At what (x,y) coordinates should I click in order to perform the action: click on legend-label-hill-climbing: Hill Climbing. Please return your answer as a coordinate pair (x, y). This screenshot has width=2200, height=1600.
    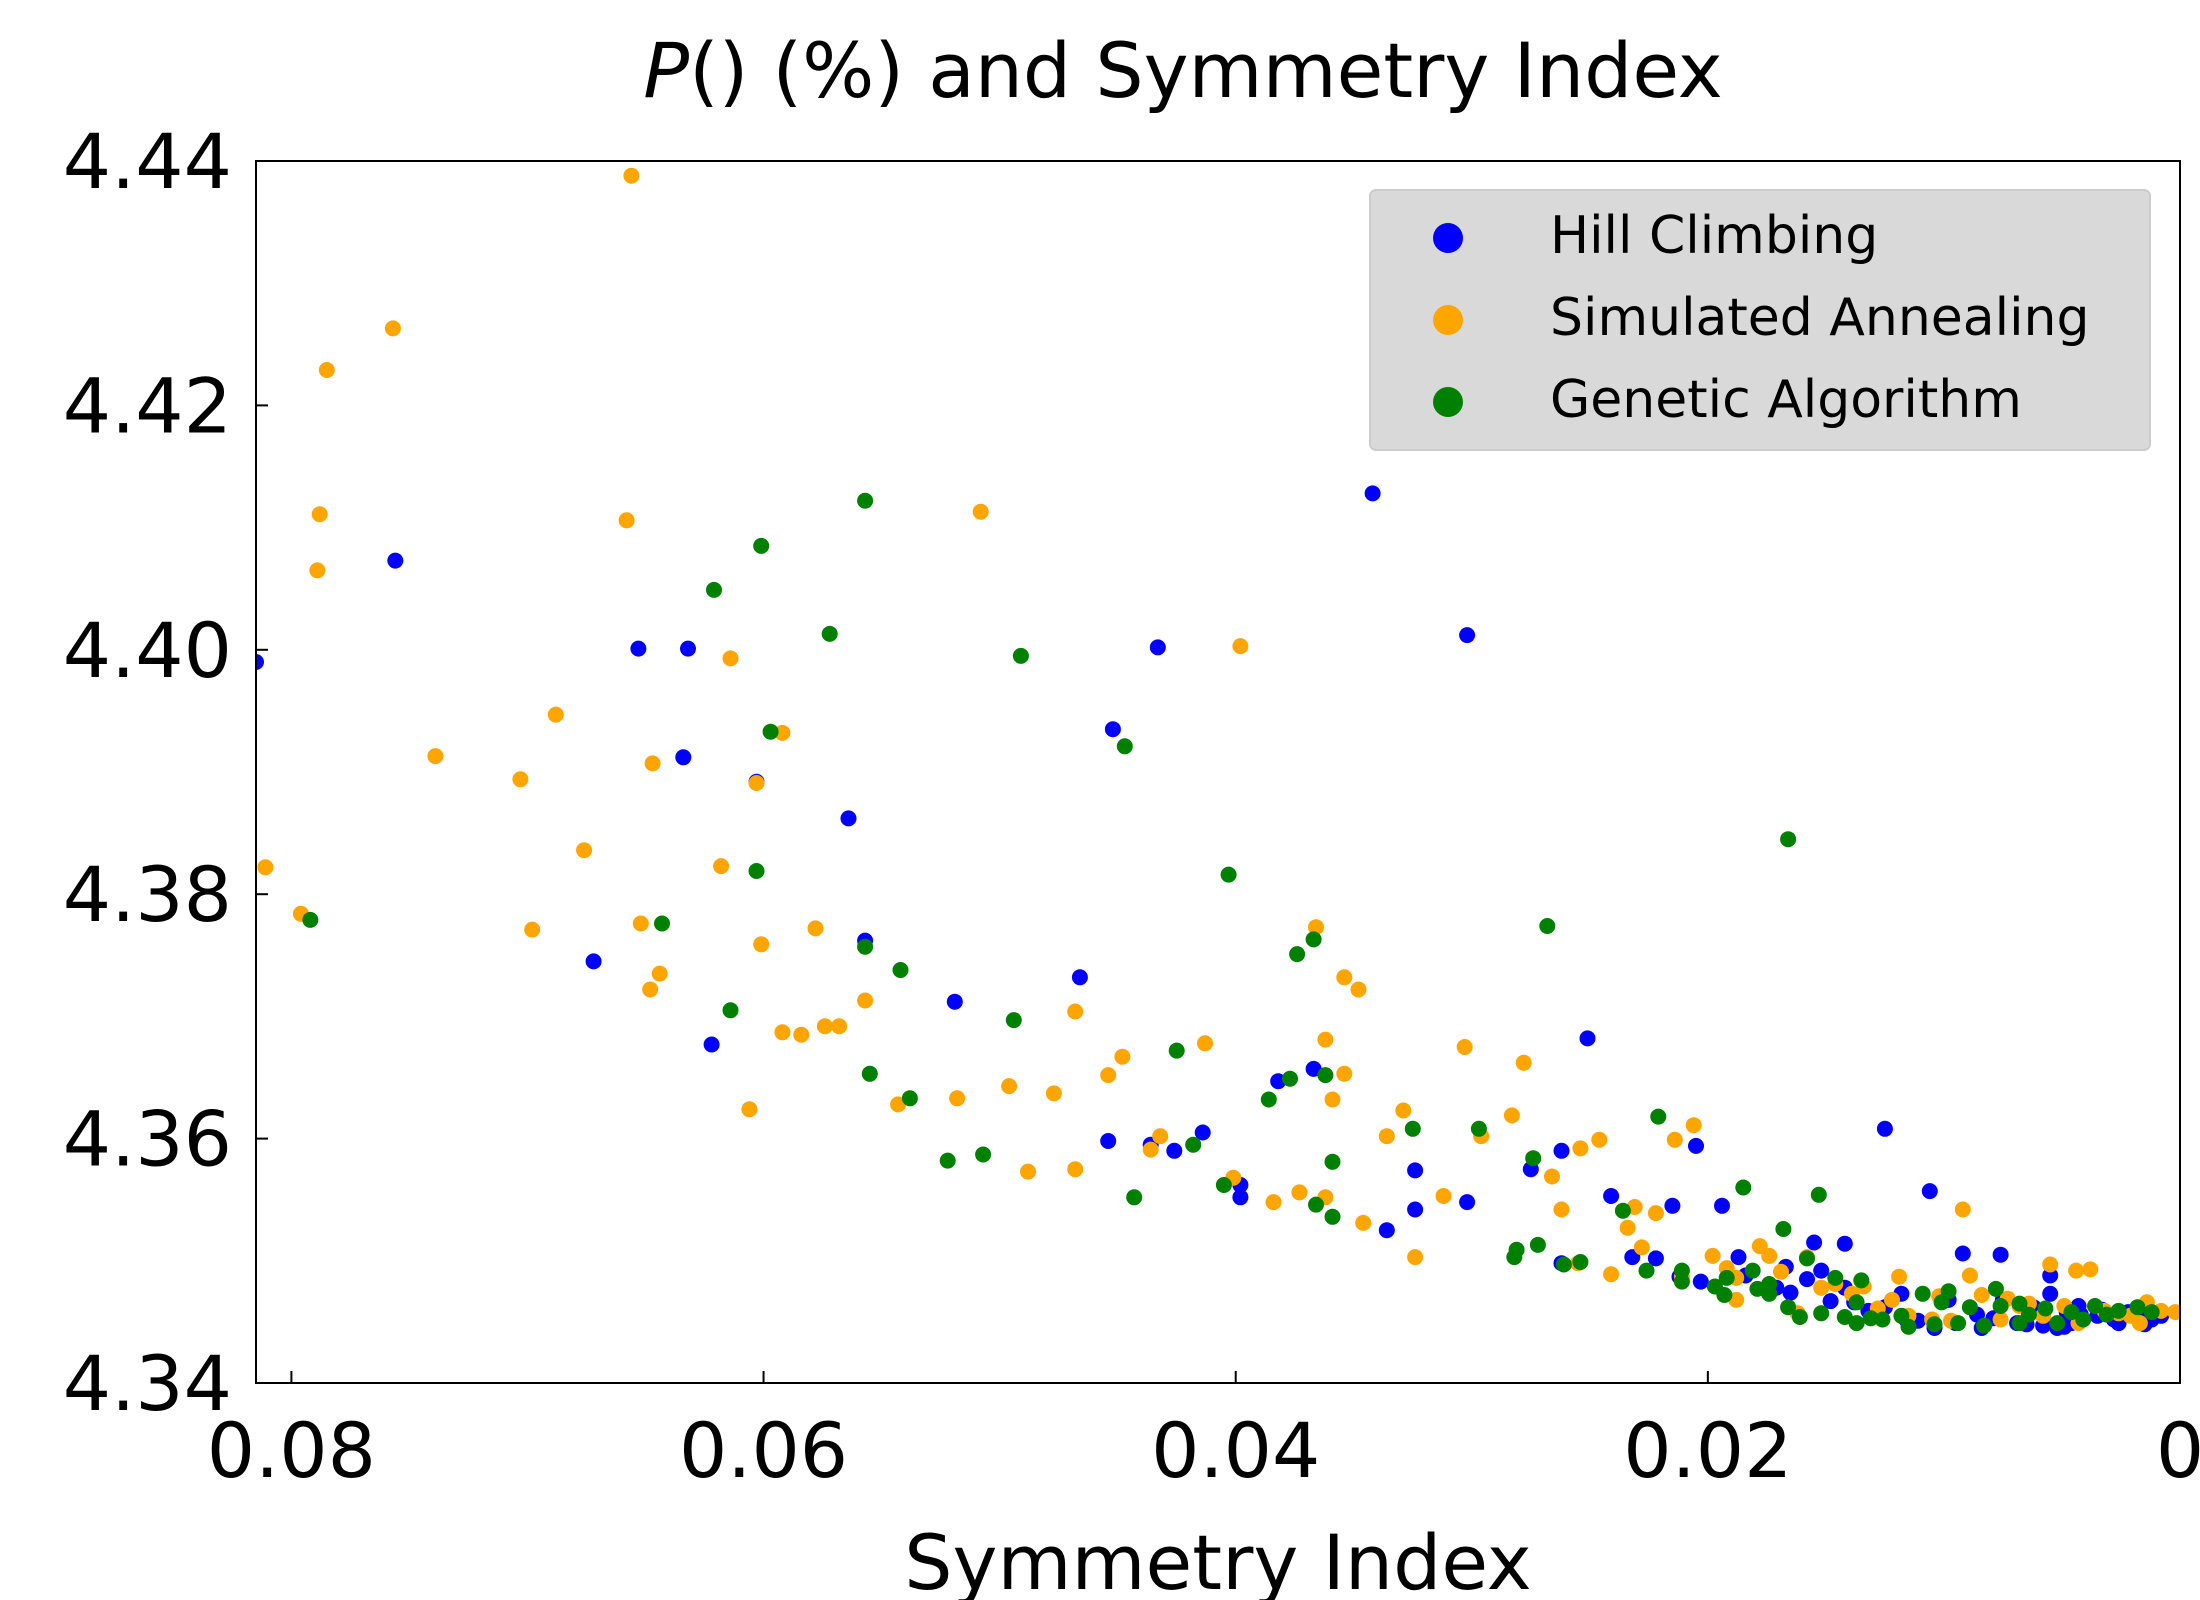
    Looking at the image, I should click on (1714, 236).